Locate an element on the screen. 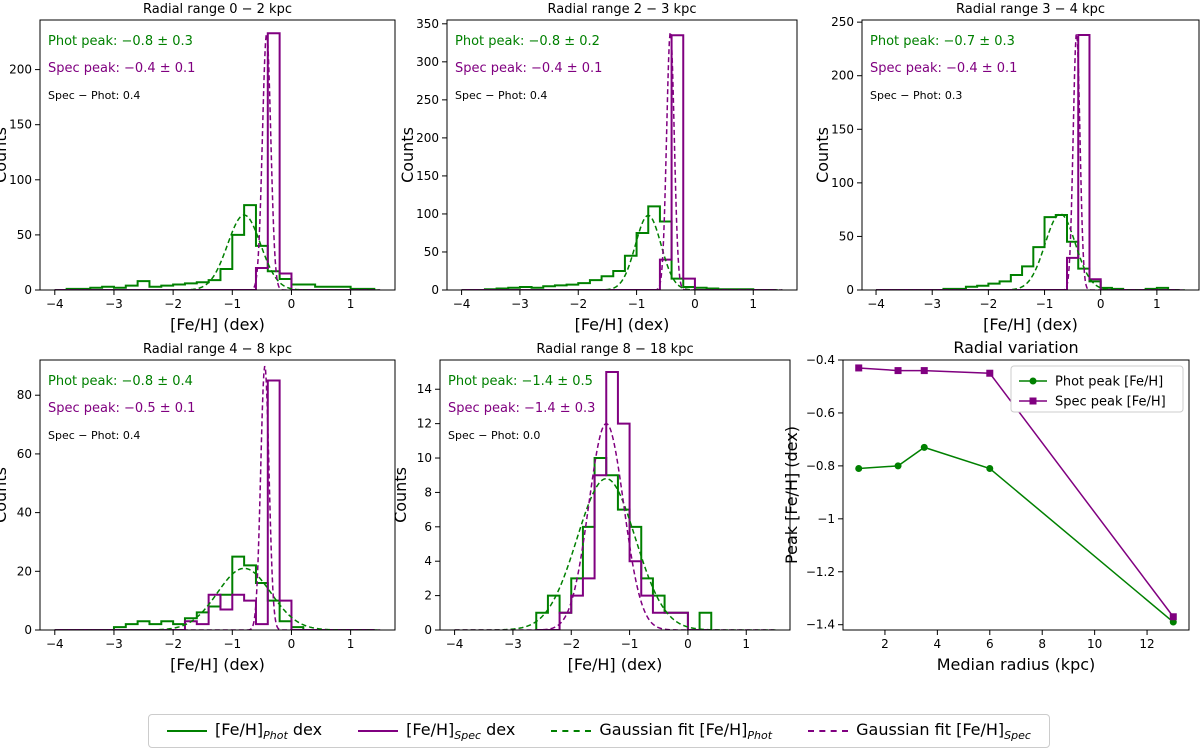  panel3-ytick-label: 200 is located at coordinates (842, 76).